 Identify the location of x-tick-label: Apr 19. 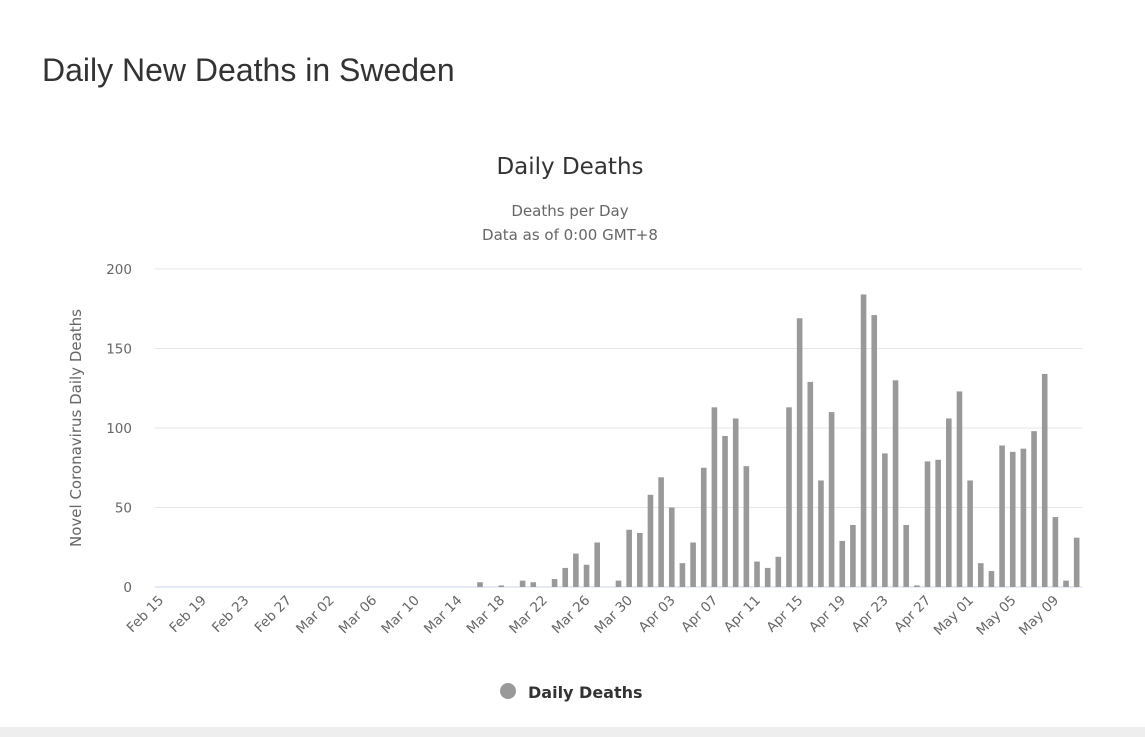
(827, 614).